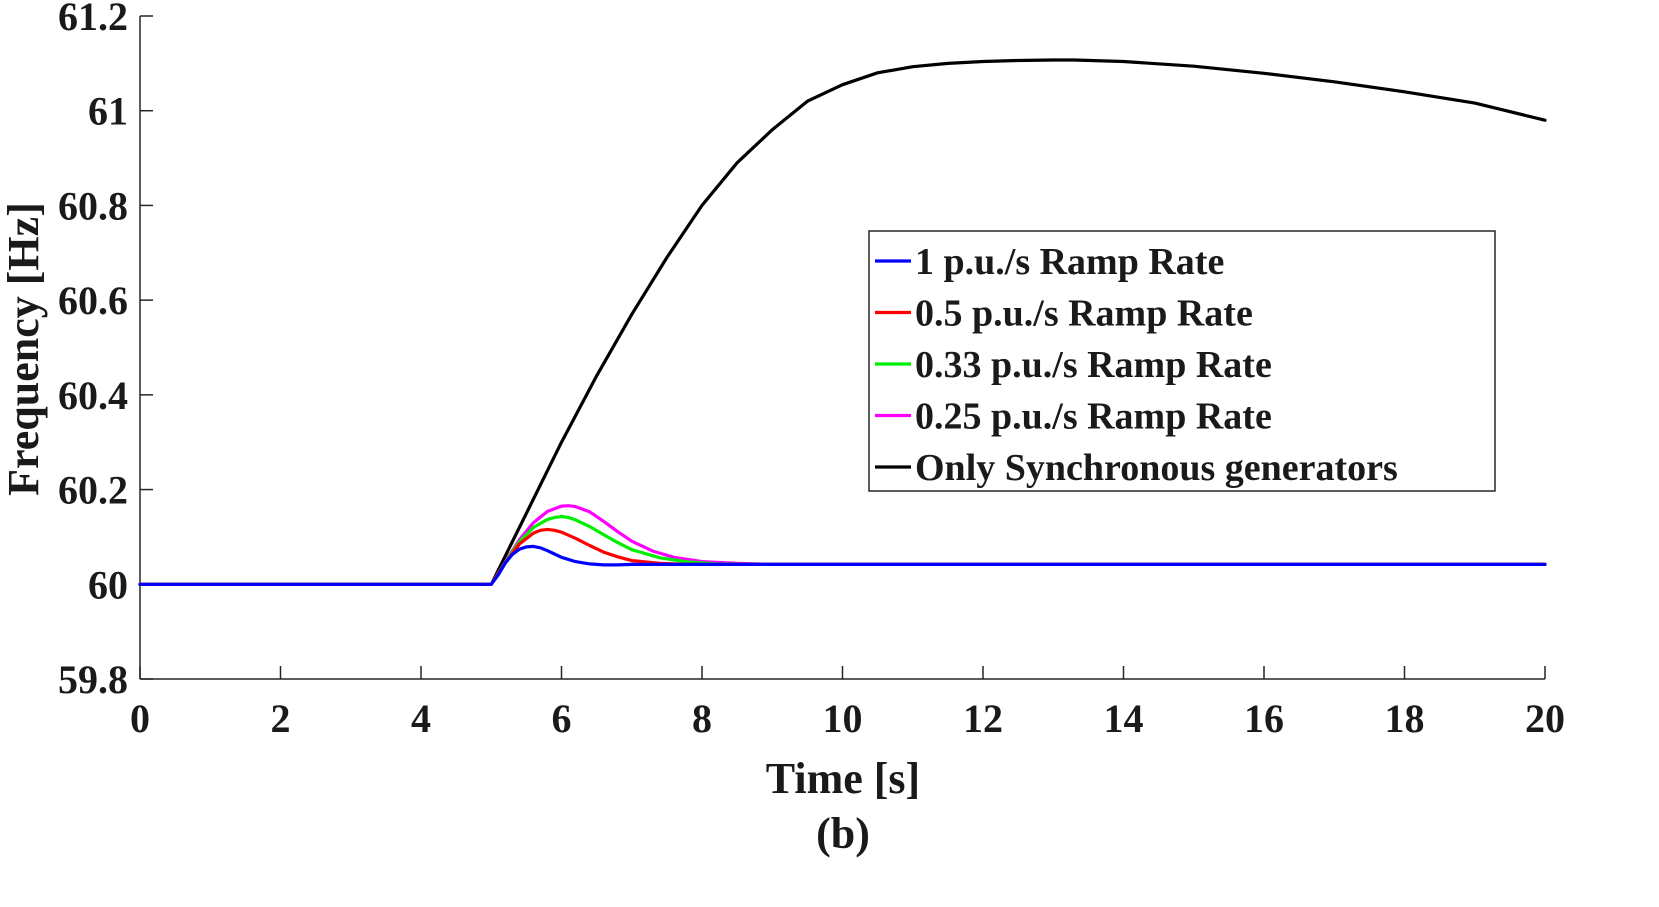 This screenshot has width=1659, height=907. Describe the element at coordinates (24, 349) in the screenshot. I see `y-axis-label: Frequency [Hz]` at that location.